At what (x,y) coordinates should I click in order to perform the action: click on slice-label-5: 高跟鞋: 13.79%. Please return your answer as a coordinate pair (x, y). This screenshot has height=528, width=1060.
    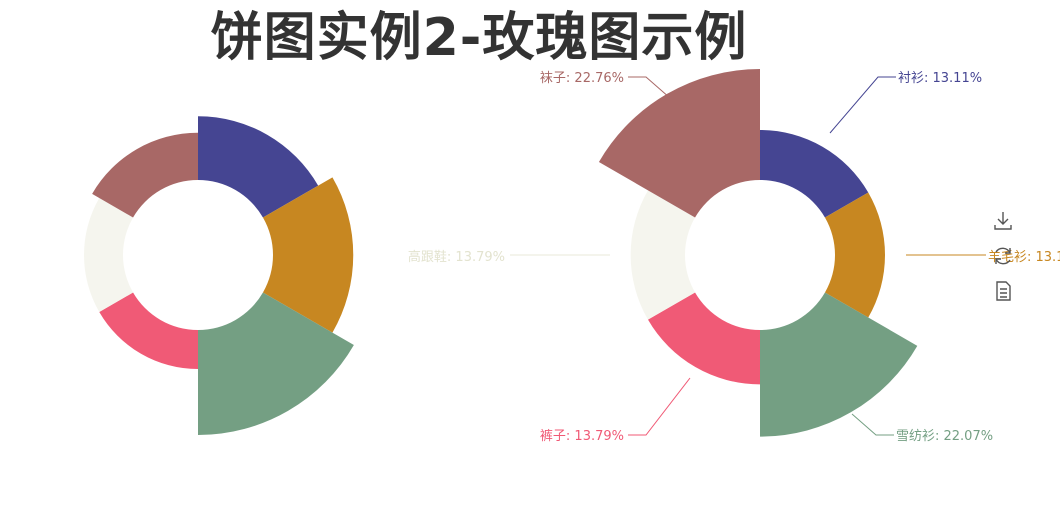
    Looking at the image, I should click on (456, 257).